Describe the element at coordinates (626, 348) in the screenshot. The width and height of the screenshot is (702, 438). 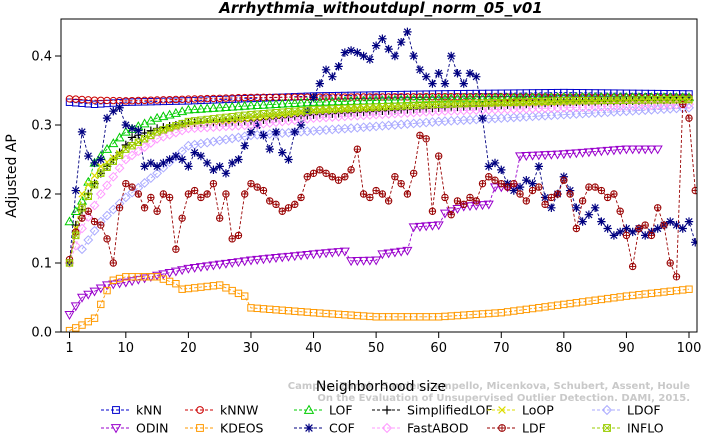
I see `x-tick-label: 90` at that location.